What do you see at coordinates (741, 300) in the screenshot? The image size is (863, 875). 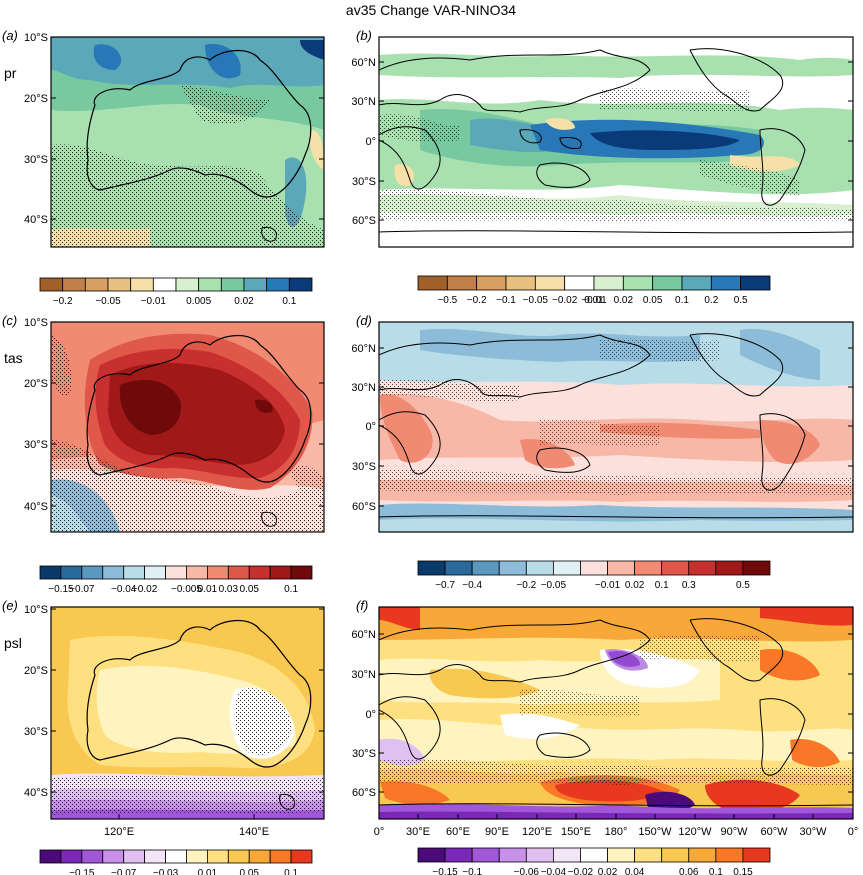 I see `colorbar-label: 0.5` at bounding box center [741, 300].